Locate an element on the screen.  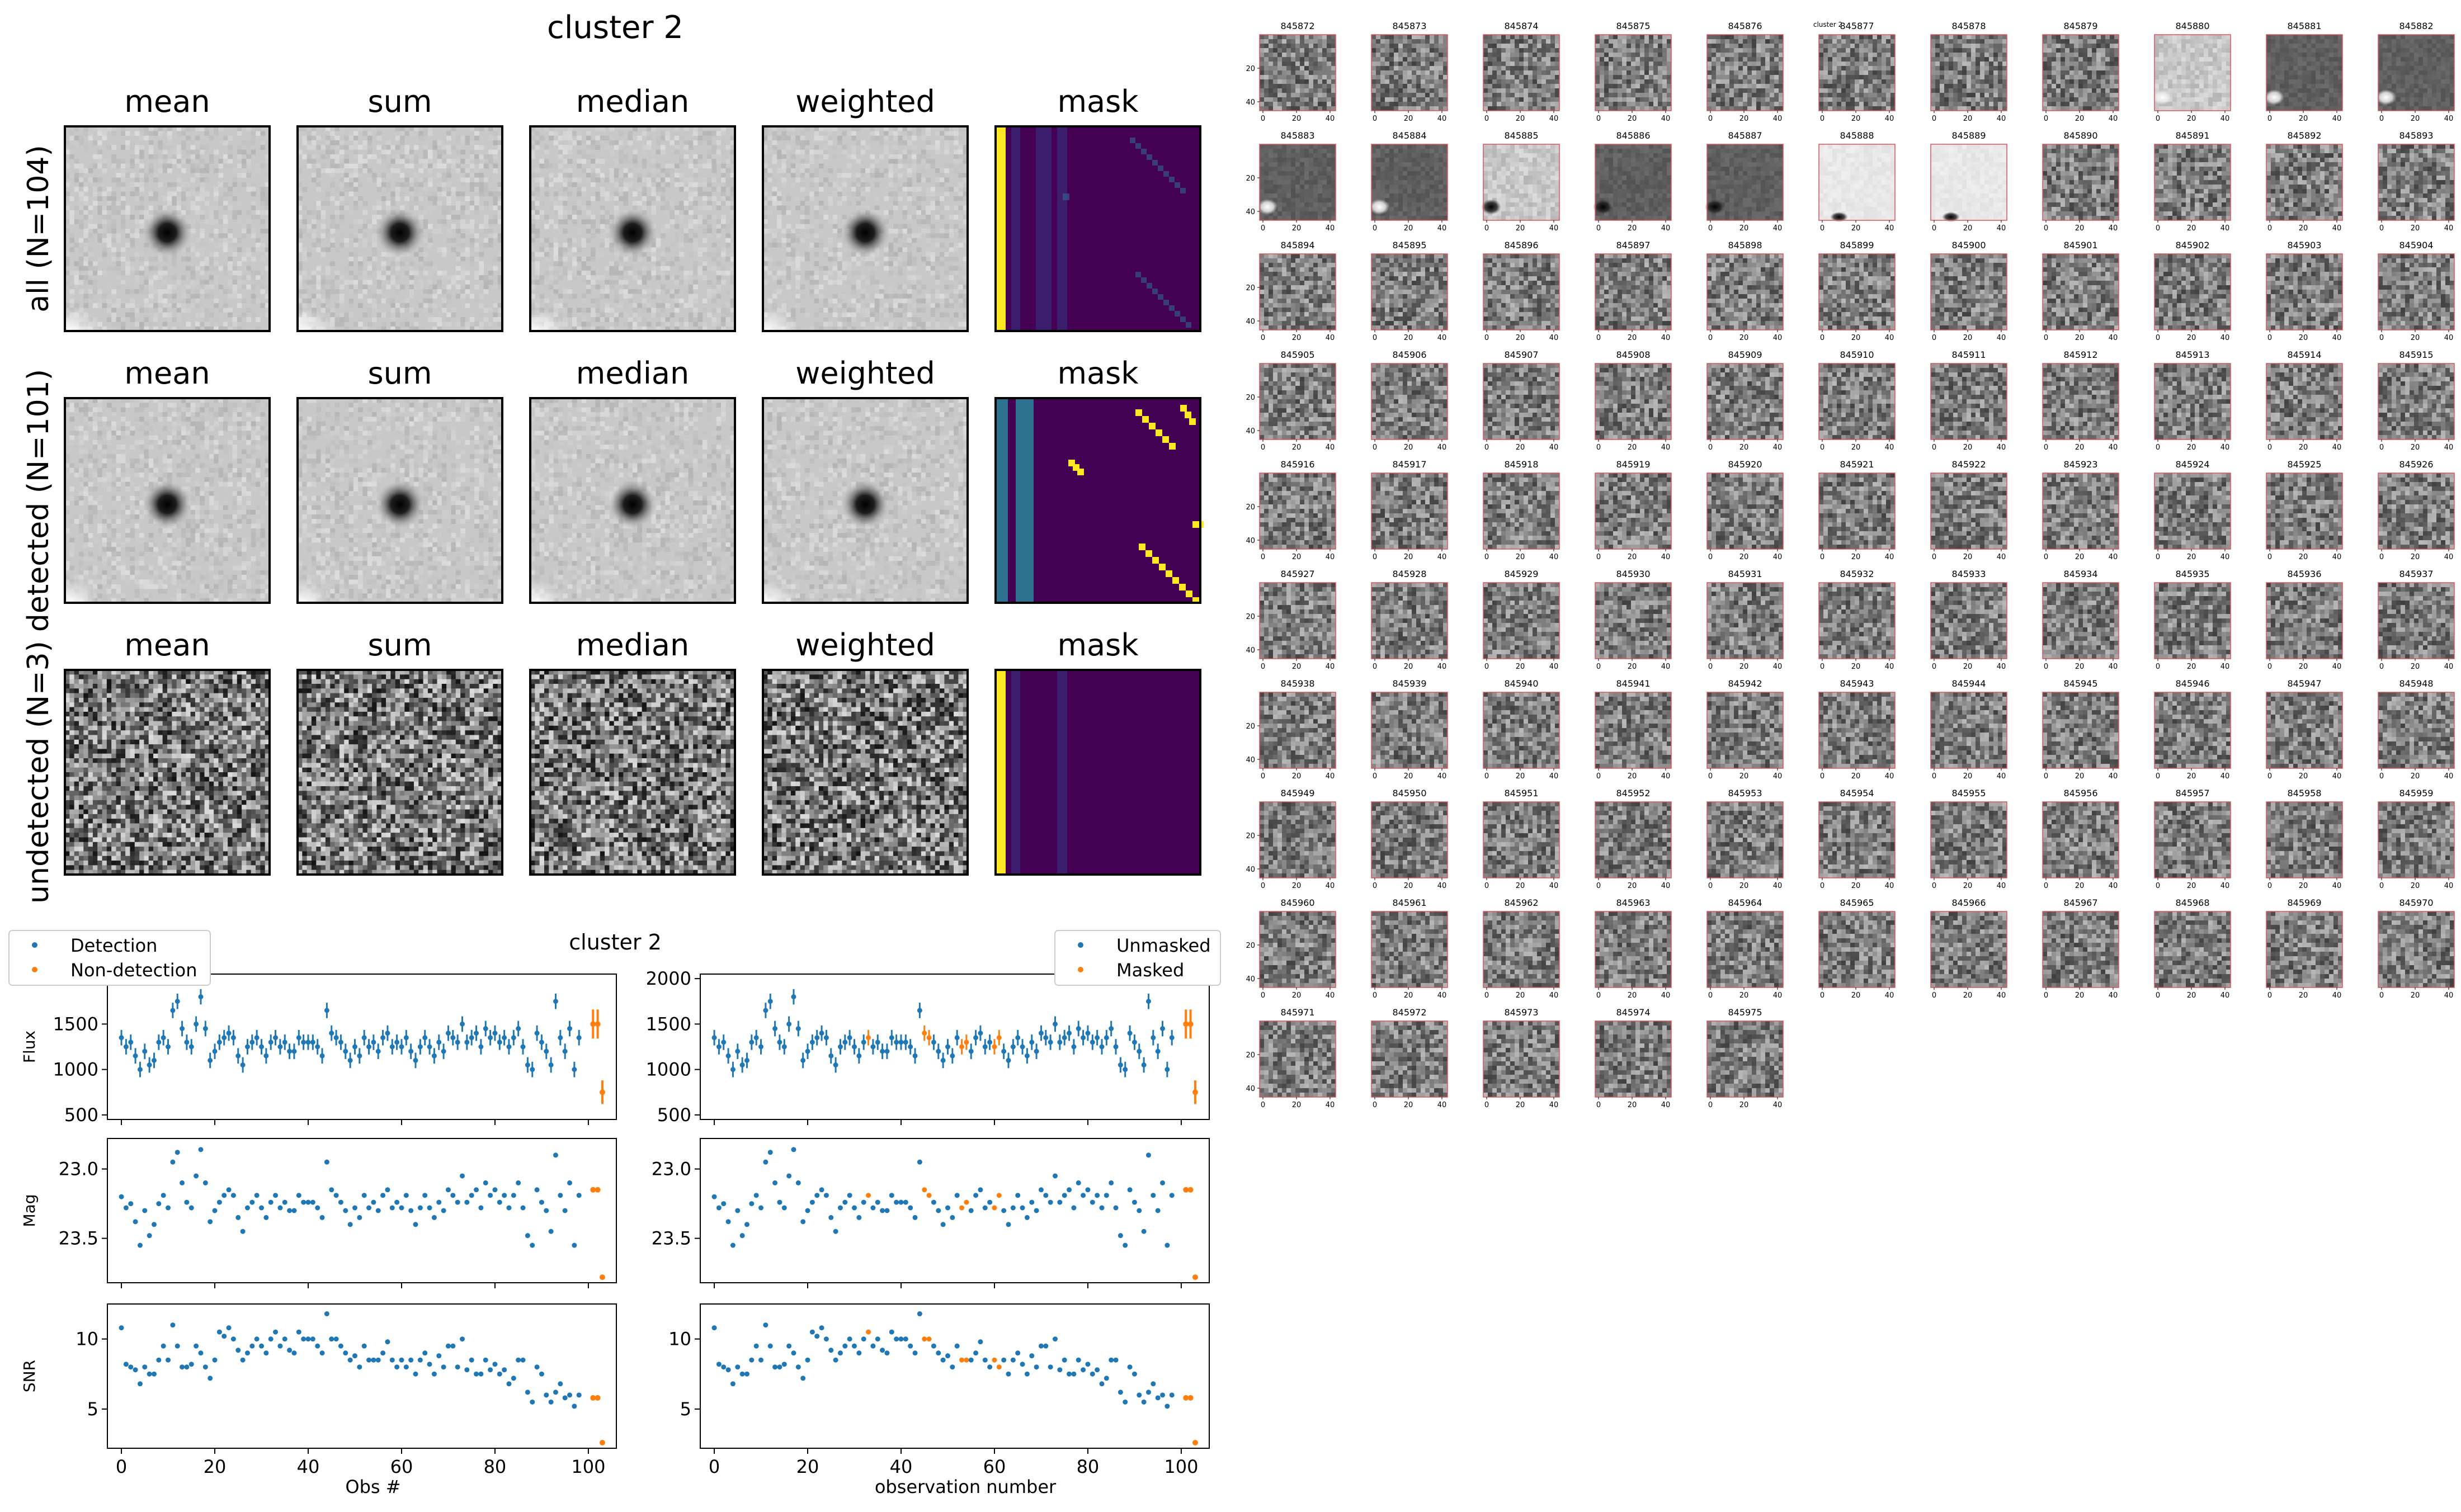
cutout-id: 845924 is located at coordinates (2192, 464).